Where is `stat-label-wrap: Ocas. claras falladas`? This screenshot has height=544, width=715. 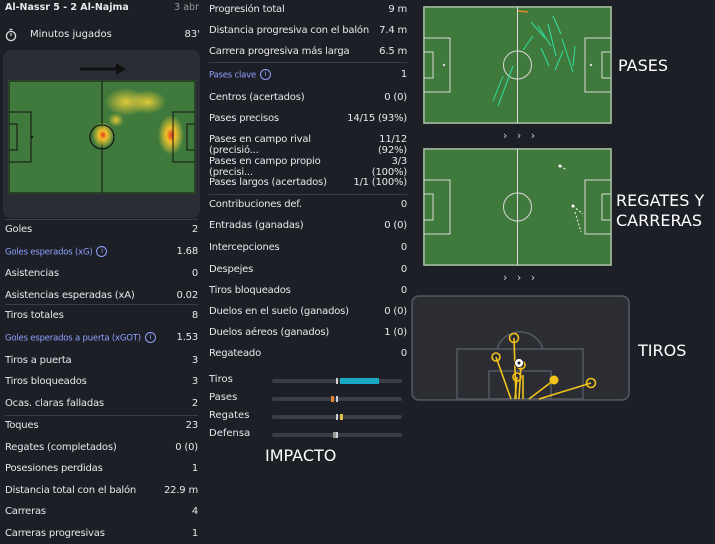
stat-label-wrap: Ocas. claras falladas is located at coordinates (54, 403).